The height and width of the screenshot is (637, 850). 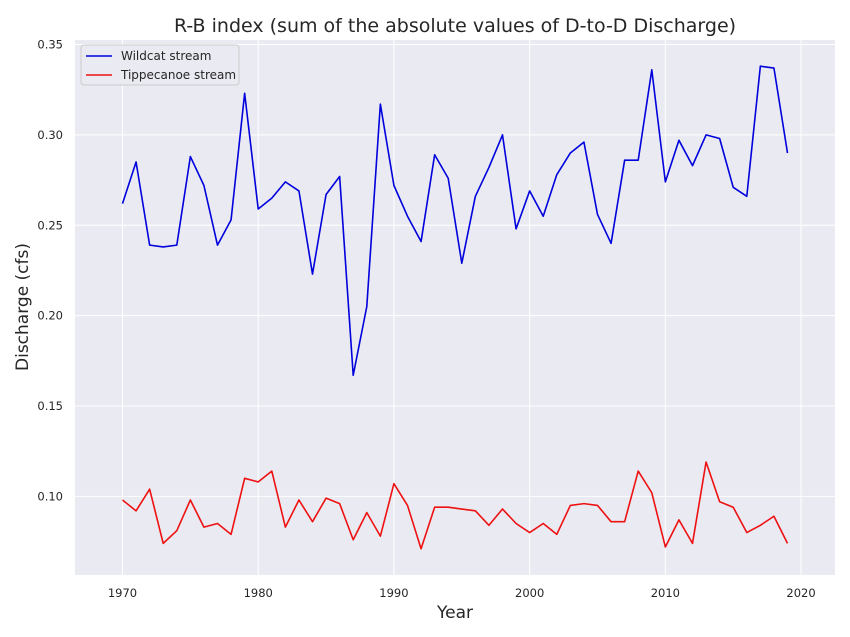 I want to click on x-tick-label: 1970, so click(x=122, y=593).